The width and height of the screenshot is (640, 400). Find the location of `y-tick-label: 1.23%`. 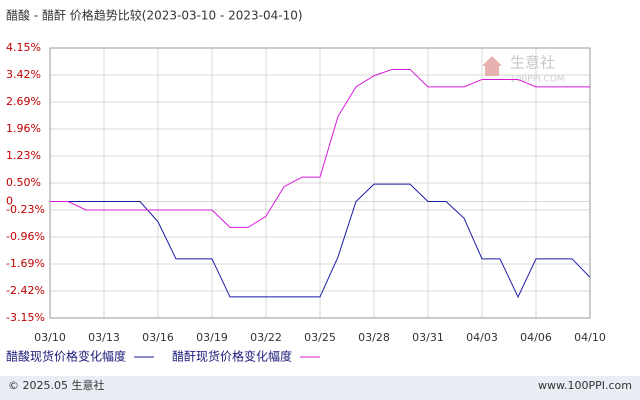

y-tick-label: 1.23% is located at coordinates (23, 155).